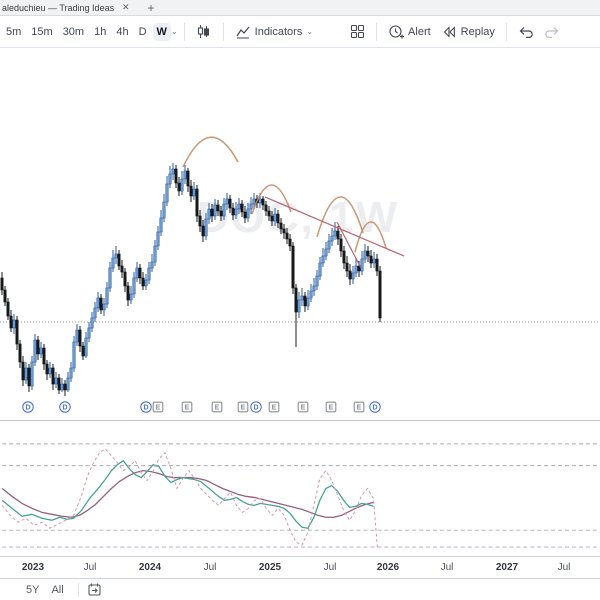 The width and height of the screenshot is (600, 600). What do you see at coordinates (204, 32) in the screenshot?
I see `candle-style-button` at bounding box center [204, 32].